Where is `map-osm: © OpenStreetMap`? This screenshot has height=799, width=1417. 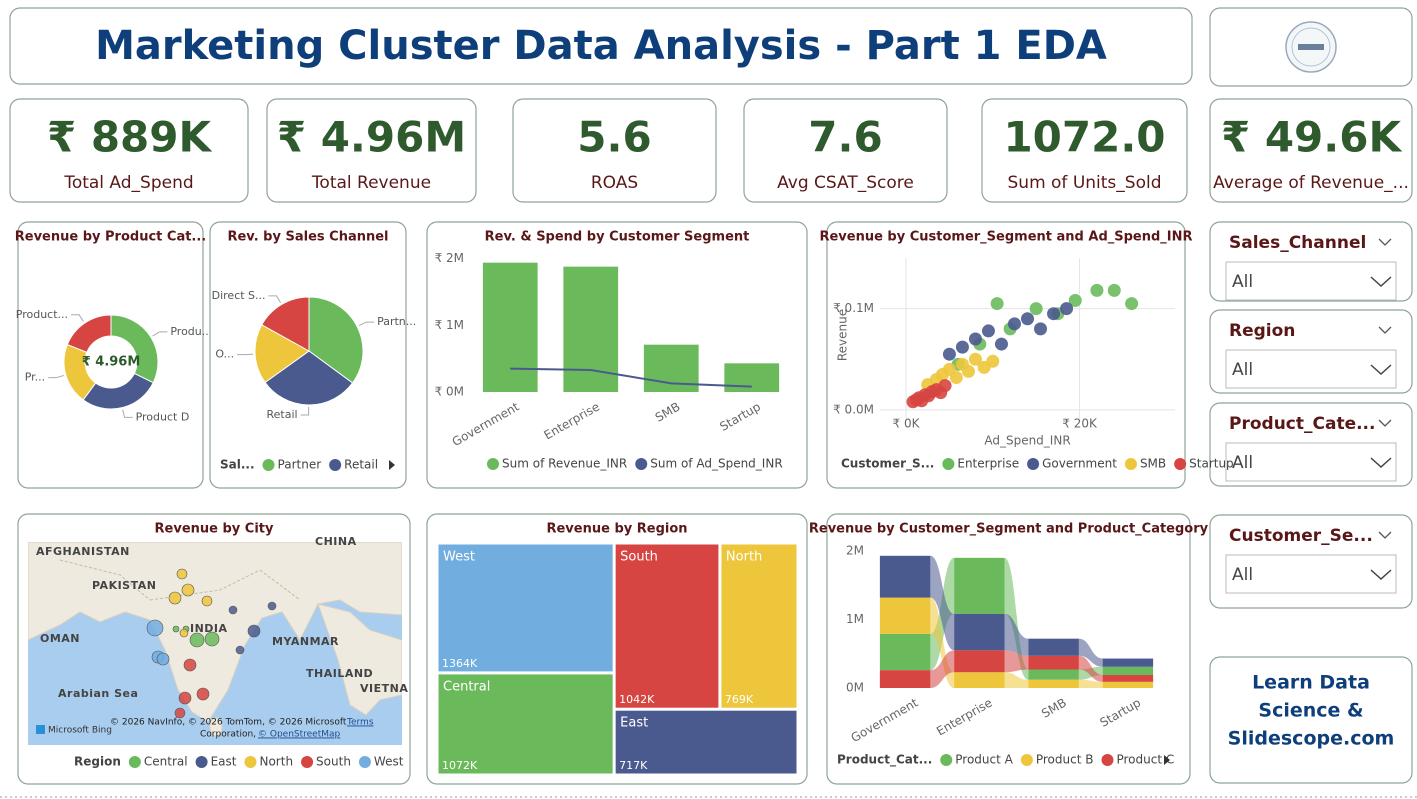
map-osm: © OpenStreetMap is located at coordinates (299, 735).